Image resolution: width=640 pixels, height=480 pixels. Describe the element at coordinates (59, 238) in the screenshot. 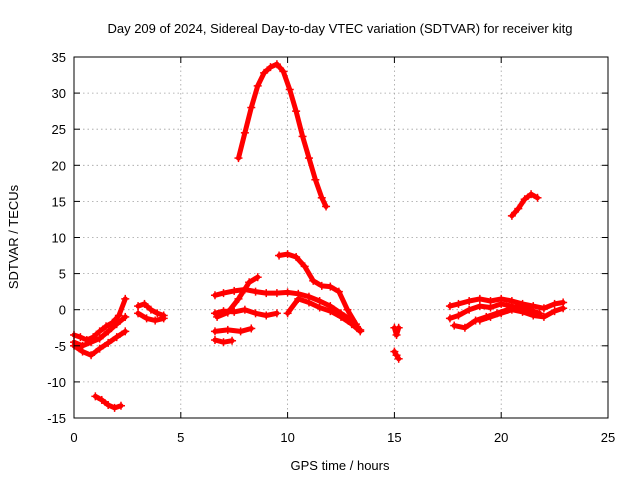

I see `y-tick-label: 10` at that location.